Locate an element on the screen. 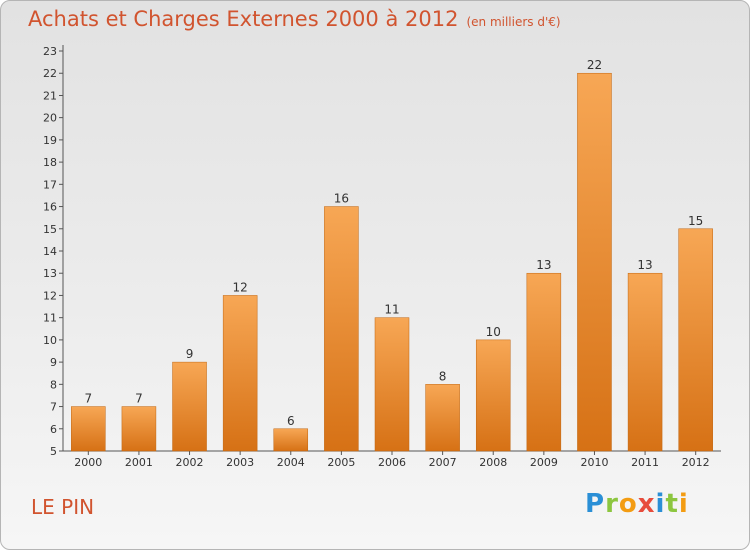 This screenshot has height=550, width=750. y-tick-label: 11 is located at coordinates (50, 318).